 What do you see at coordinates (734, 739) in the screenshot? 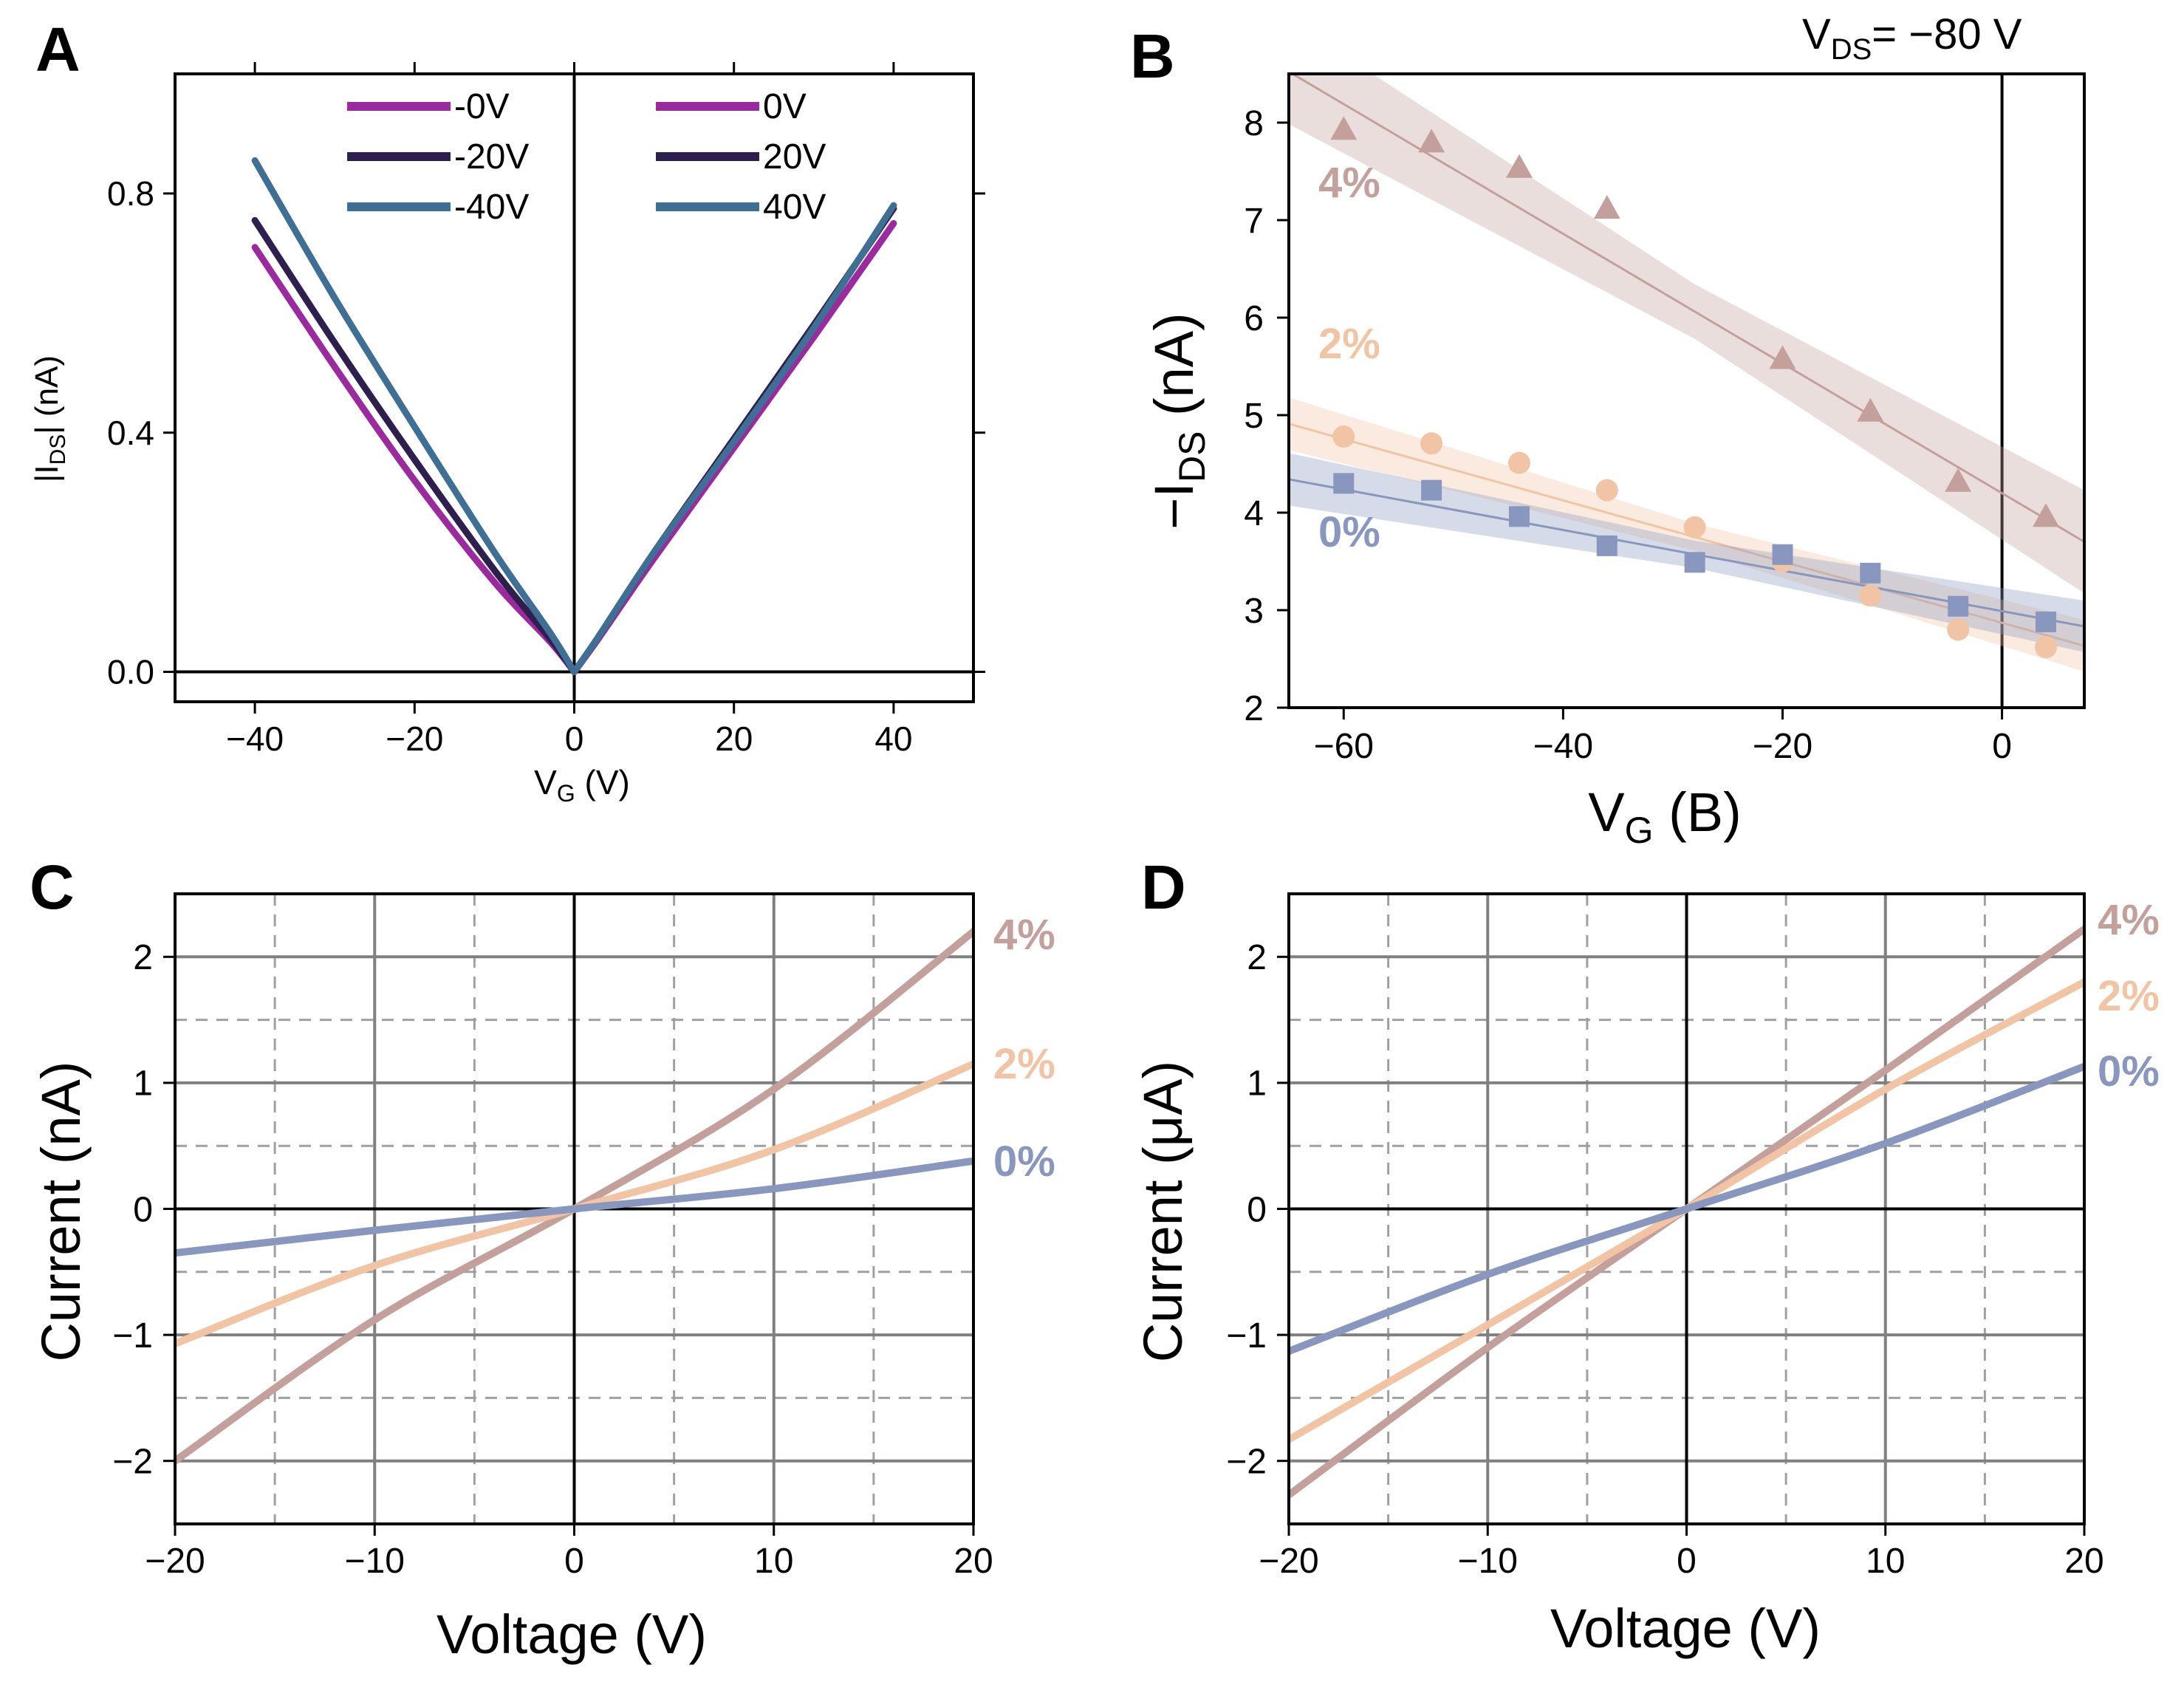
I see `panel-a-x-tick-label: 20` at bounding box center [734, 739].